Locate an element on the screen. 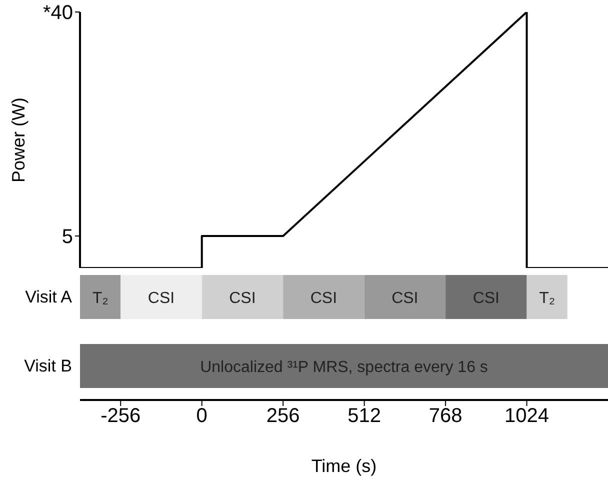 This screenshot has width=608, height=482. y-tick-label: Visit A is located at coordinates (49, 297).